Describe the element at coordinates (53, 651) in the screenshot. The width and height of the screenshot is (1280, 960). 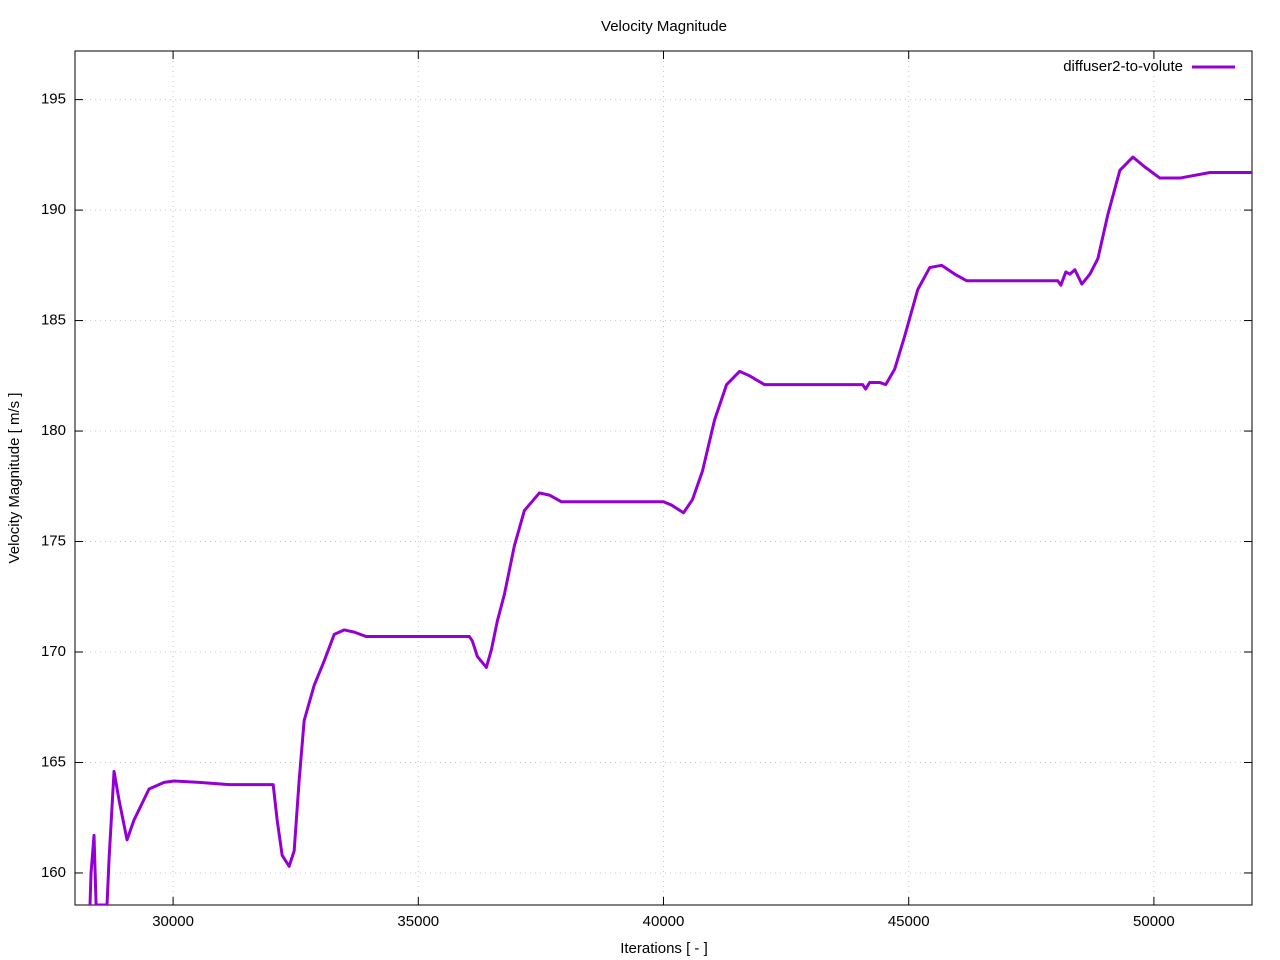
I see `y-tick-label: 170` at that location.